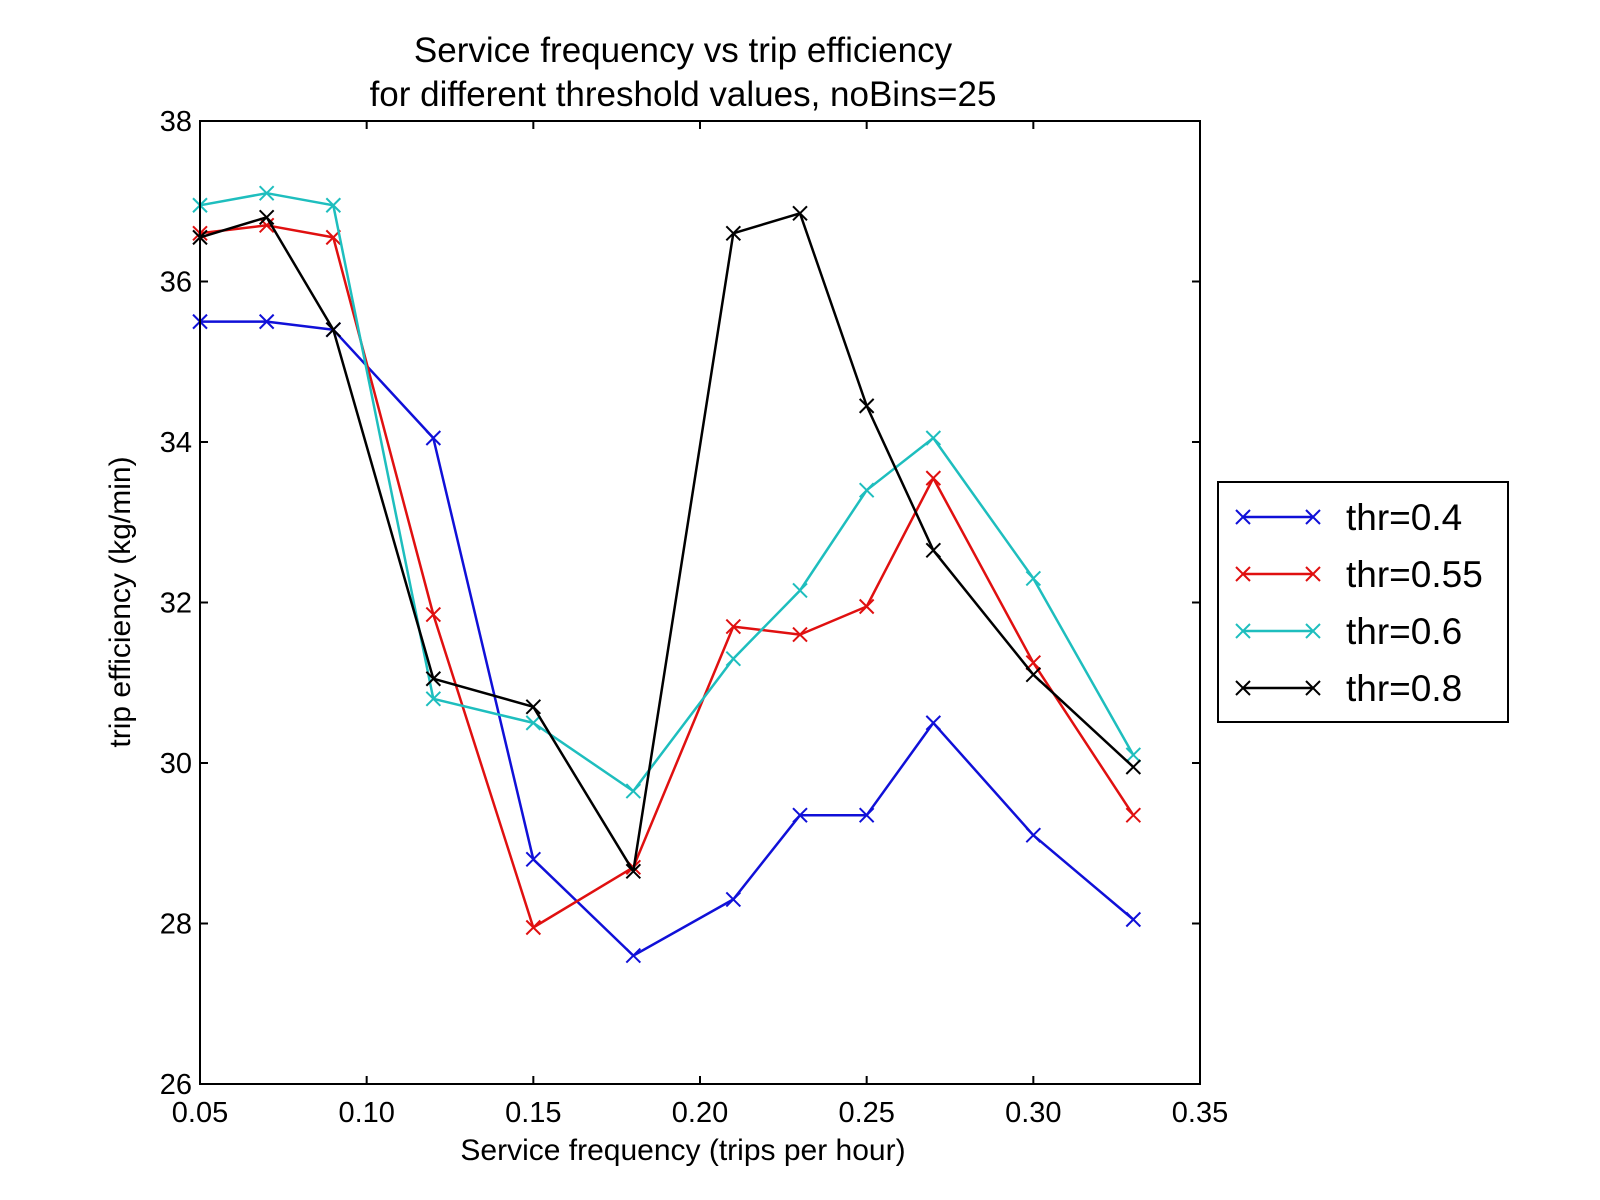 The height and width of the screenshot is (1200, 1600). Describe the element at coordinates (682, 1150) in the screenshot. I see `x-axis-label: Service frequency (trips per hour)` at that location.